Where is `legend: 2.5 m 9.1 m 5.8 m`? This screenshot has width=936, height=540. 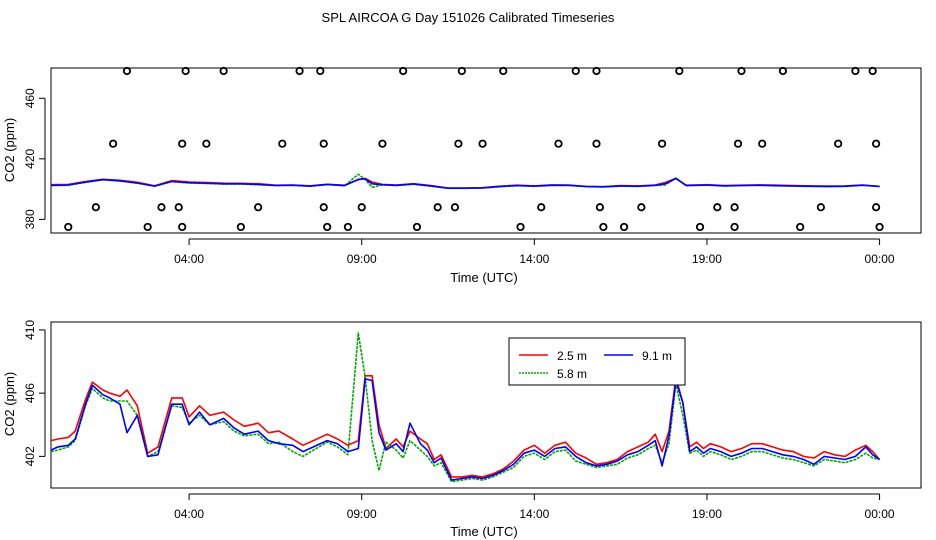 legend: 2.5 m 9.1 m 5.8 m is located at coordinates (597, 361).